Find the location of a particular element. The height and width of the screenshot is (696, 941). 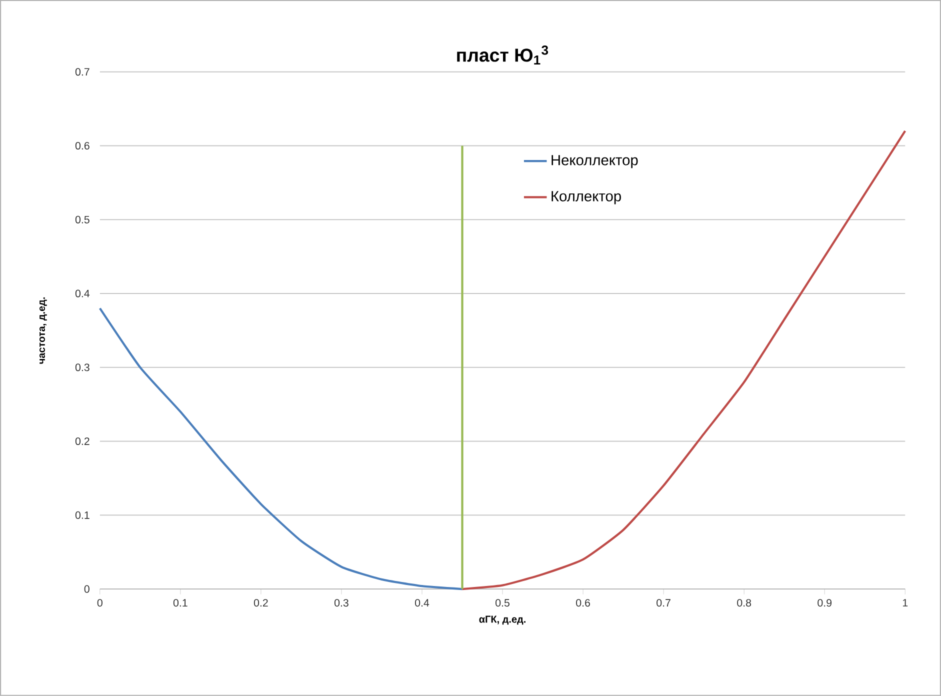

y-tick-label: 0 is located at coordinates (87, 589).